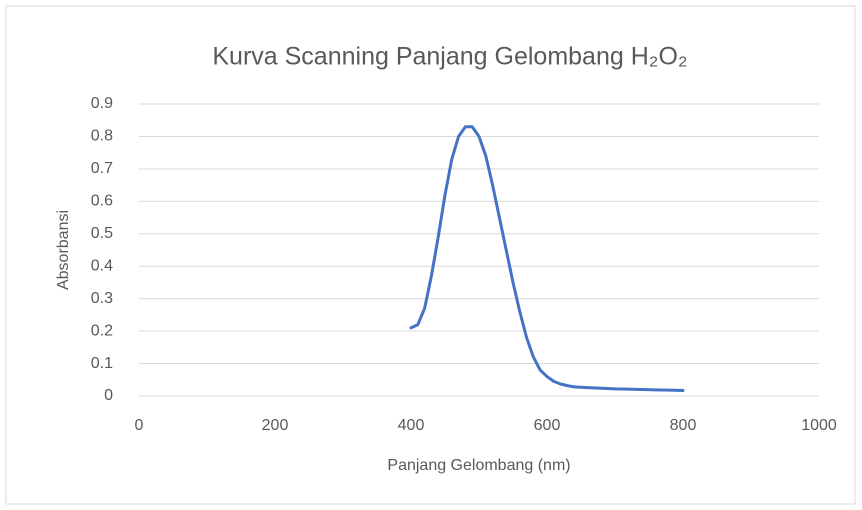 This screenshot has height=510, width=862. What do you see at coordinates (102, 136) in the screenshot?
I see `y-tick-label: 0.8` at bounding box center [102, 136].